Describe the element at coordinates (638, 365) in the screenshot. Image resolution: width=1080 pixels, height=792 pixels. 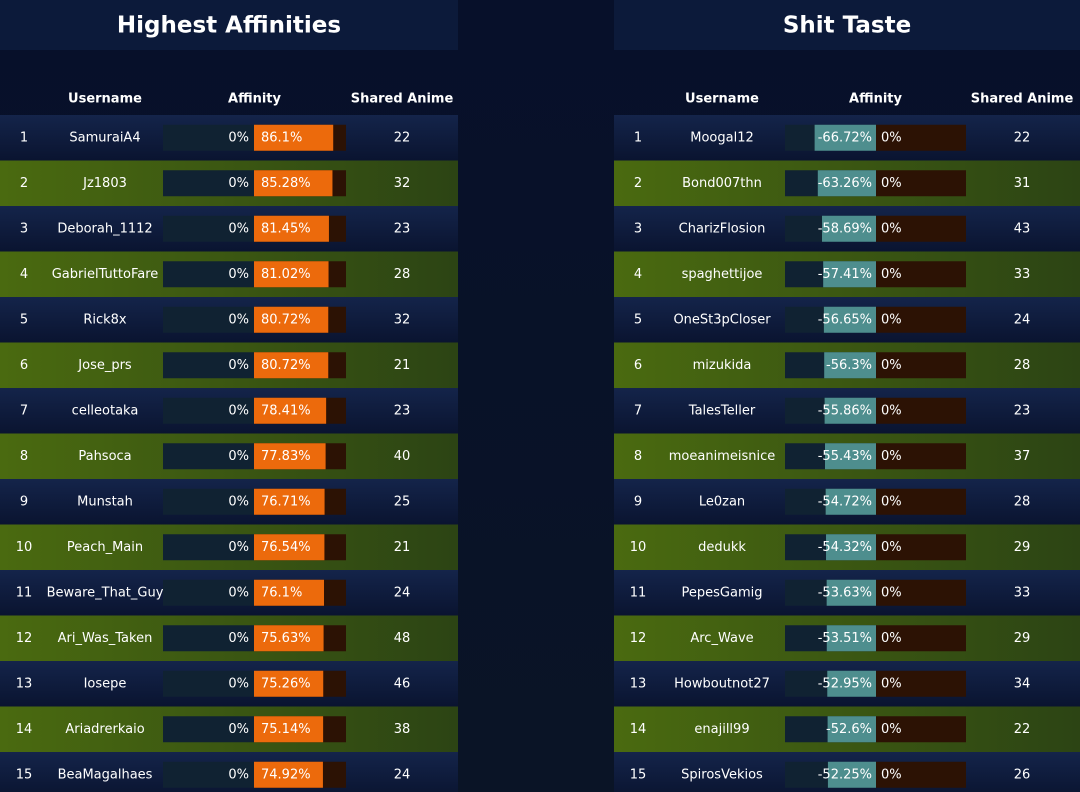
I see `rank: 6` at that location.